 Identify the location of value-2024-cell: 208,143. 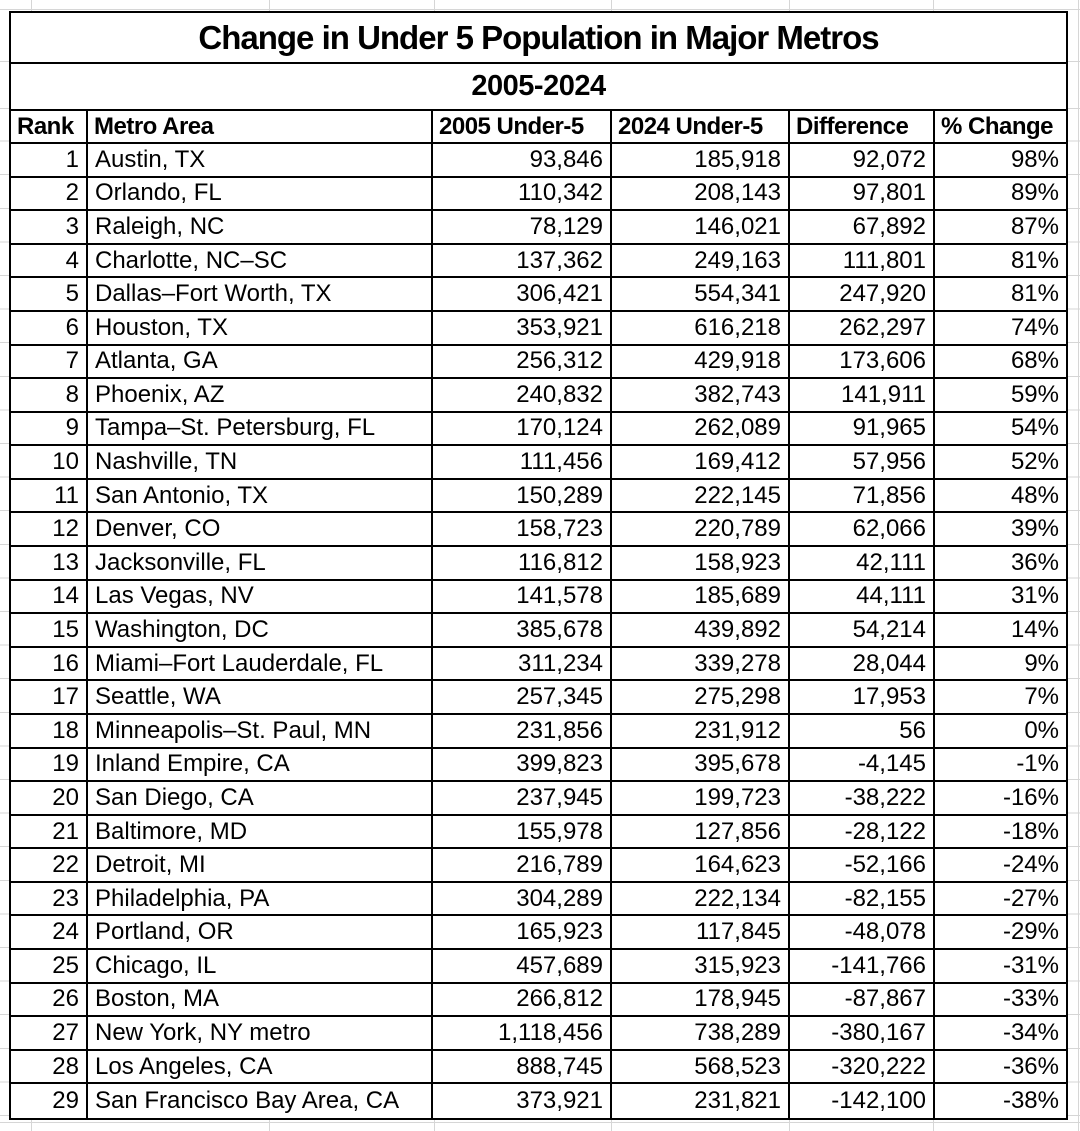
(701, 194).